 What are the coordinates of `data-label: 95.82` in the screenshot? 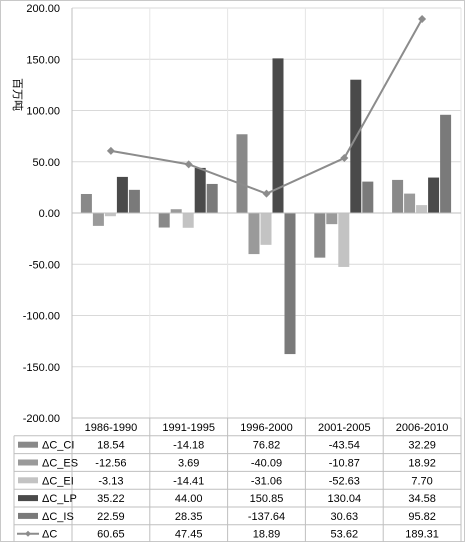 It's located at (422, 517).